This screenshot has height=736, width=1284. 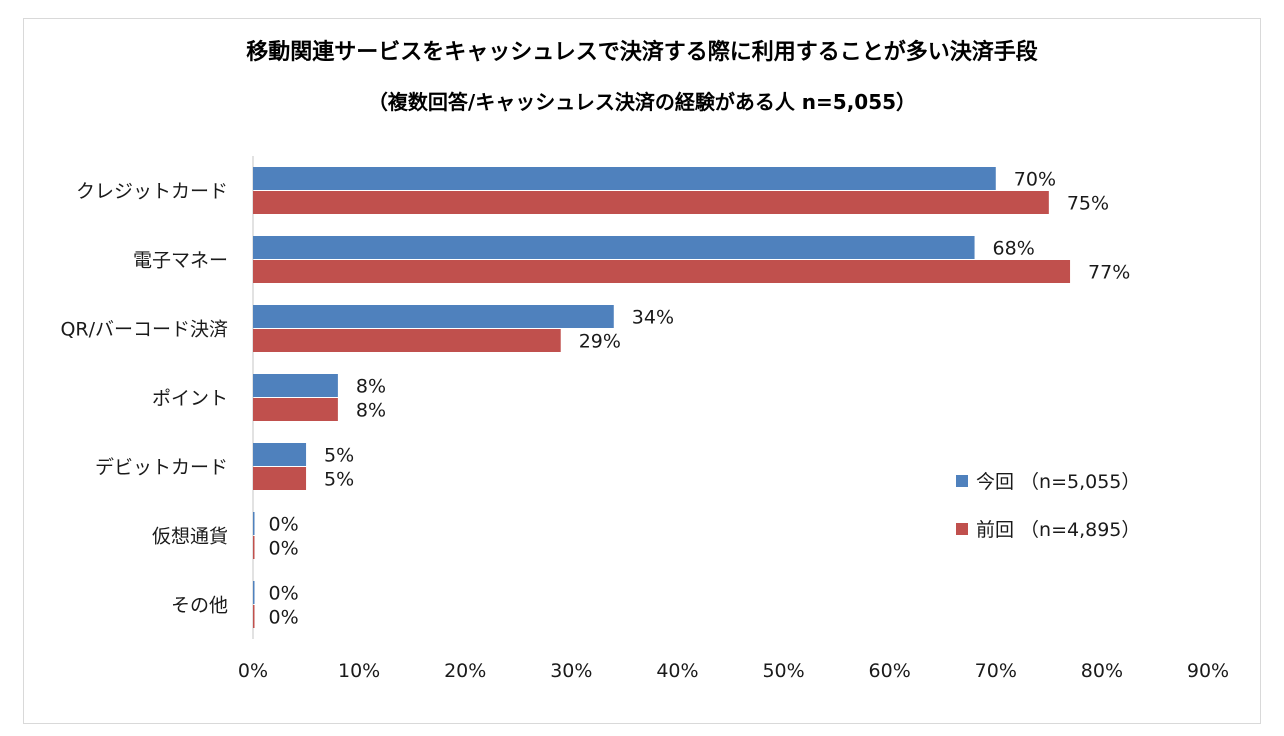 What do you see at coordinates (1102, 671) in the screenshot?
I see `x-tick-label: 80%` at bounding box center [1102, 671].